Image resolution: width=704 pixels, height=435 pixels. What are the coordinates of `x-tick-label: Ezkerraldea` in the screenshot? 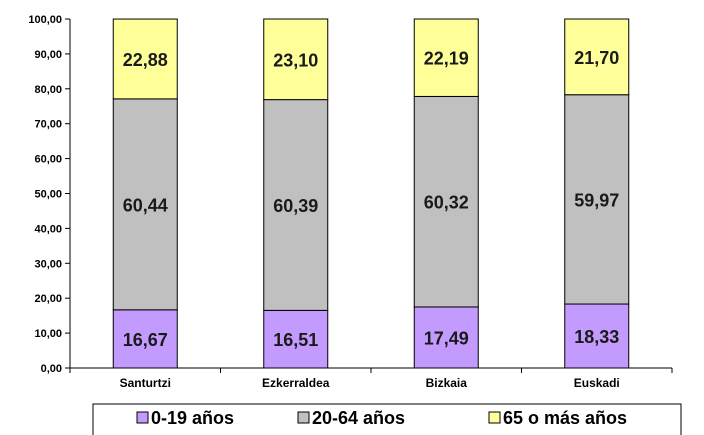 It's located at (296, 383).